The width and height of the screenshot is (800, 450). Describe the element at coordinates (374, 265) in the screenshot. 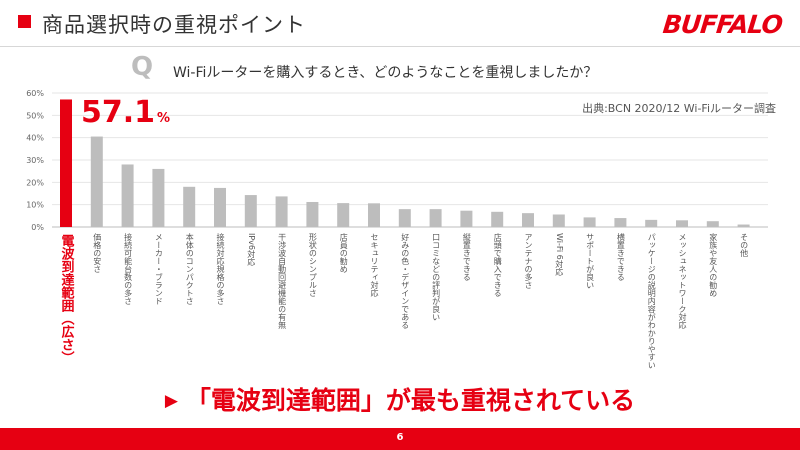

I see `x-category-label: セキュリティ対応` at that location.